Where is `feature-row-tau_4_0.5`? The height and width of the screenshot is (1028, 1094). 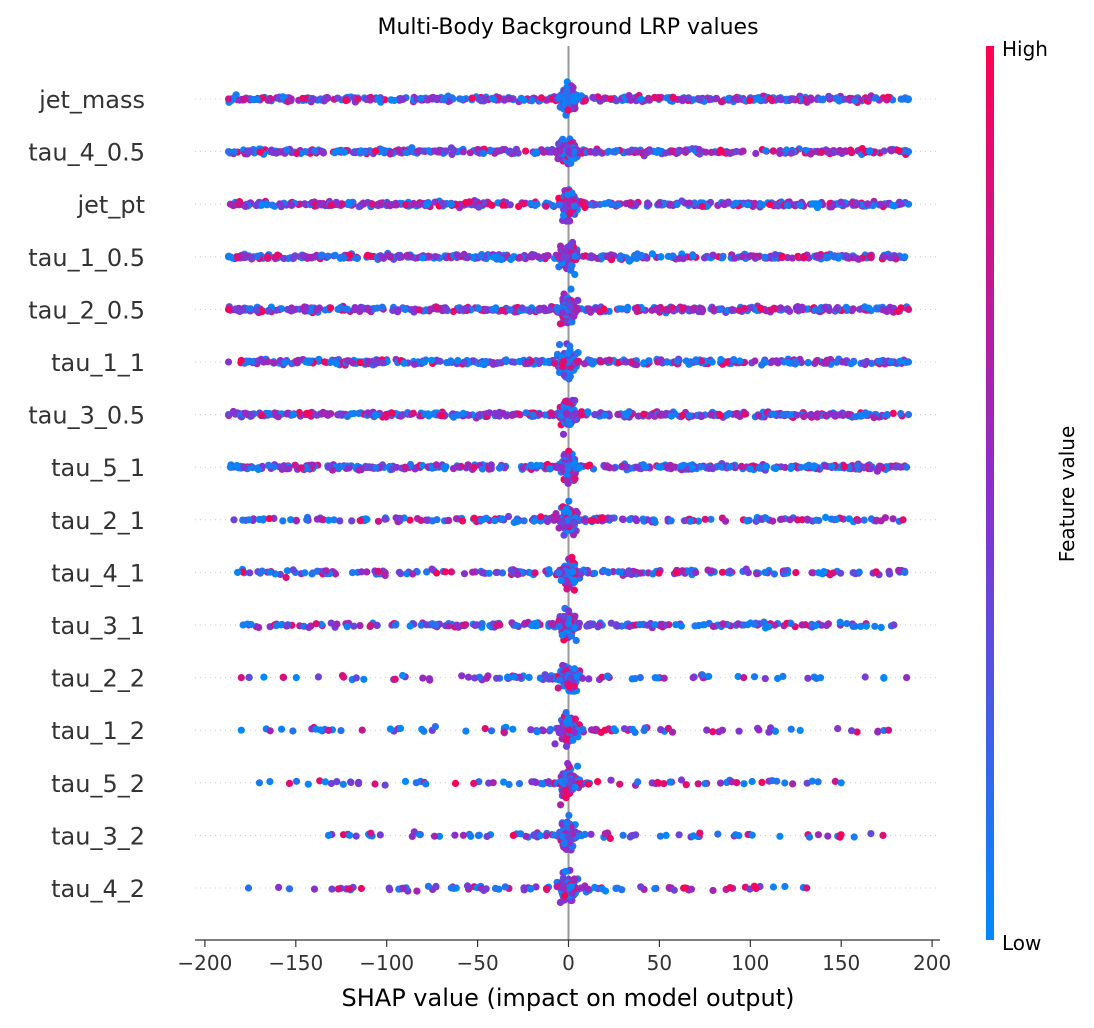
feature-row-tau_4_0.5 is located at coordinates (567, 151).